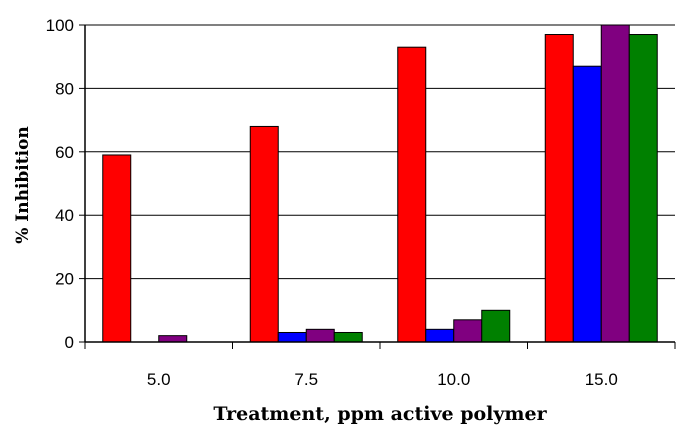 The image size is (684, 430). What do you see at coordinates (601, 379) in the screenshot?
I see `x-tick-label: 15.0` at bounding box center [601, 379].